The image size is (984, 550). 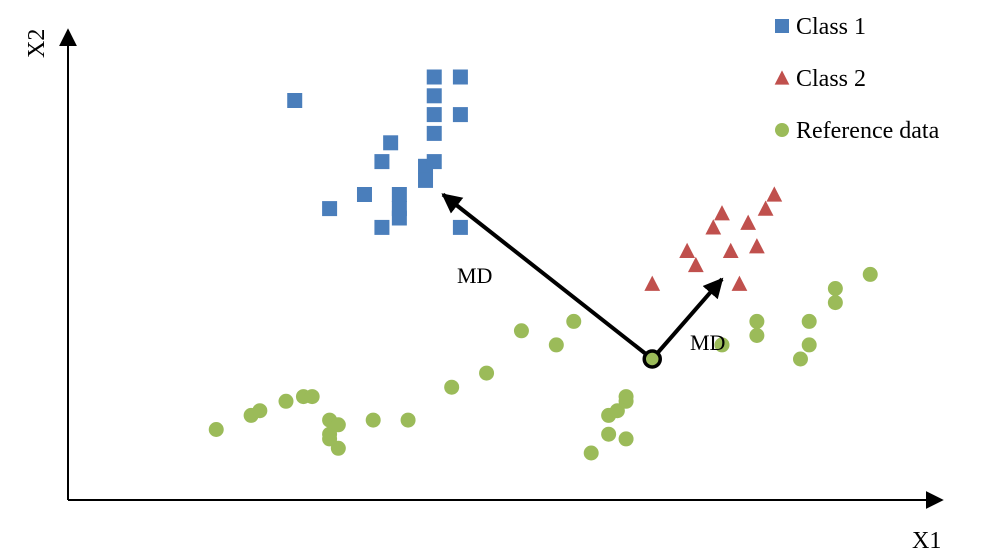 I want to click on legend-label-1: Class 1, so click(x=831, y=27).